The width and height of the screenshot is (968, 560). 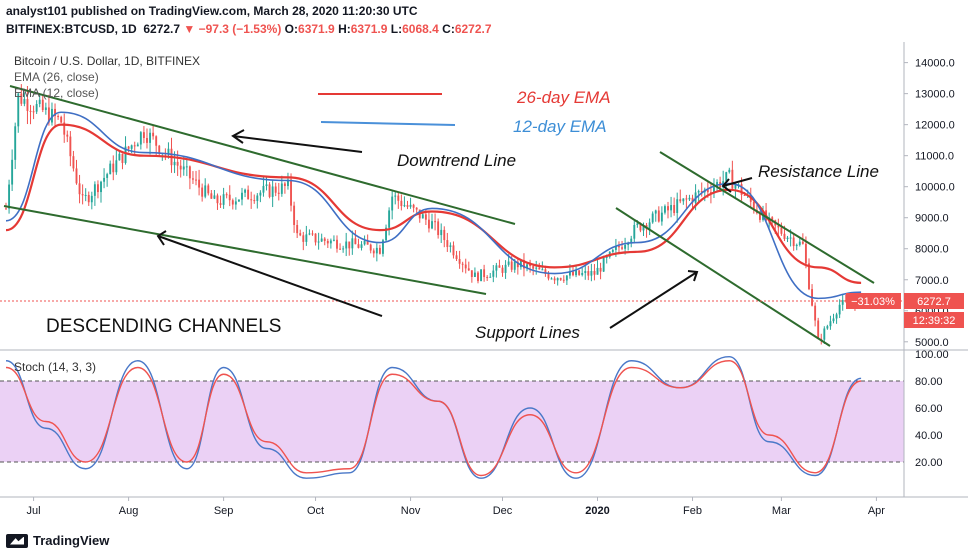 I want to click on time-tick-label: Aug, so click(x=129, y=511).